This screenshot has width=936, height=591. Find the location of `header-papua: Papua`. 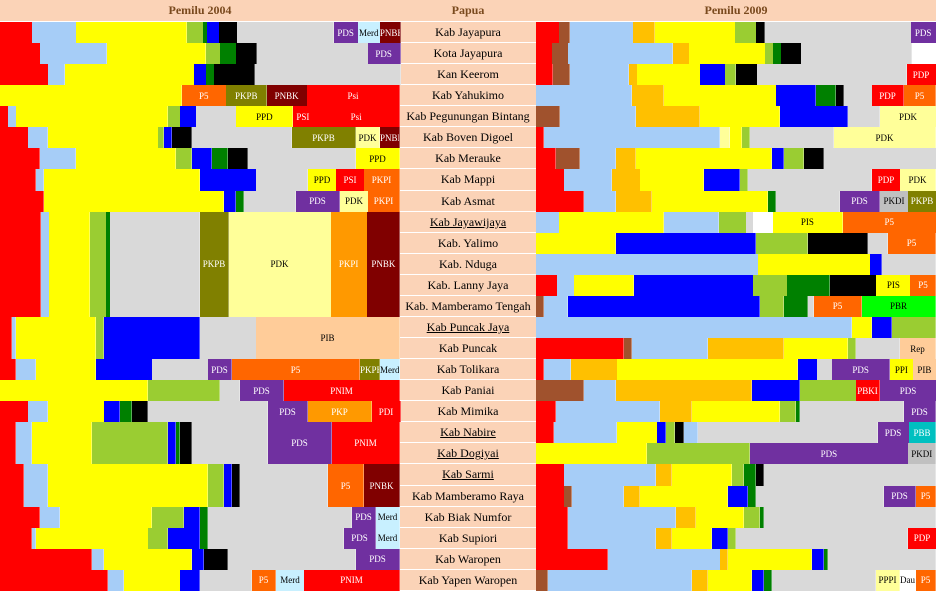

header-papua: Papua is located at coordinates (468, 11).